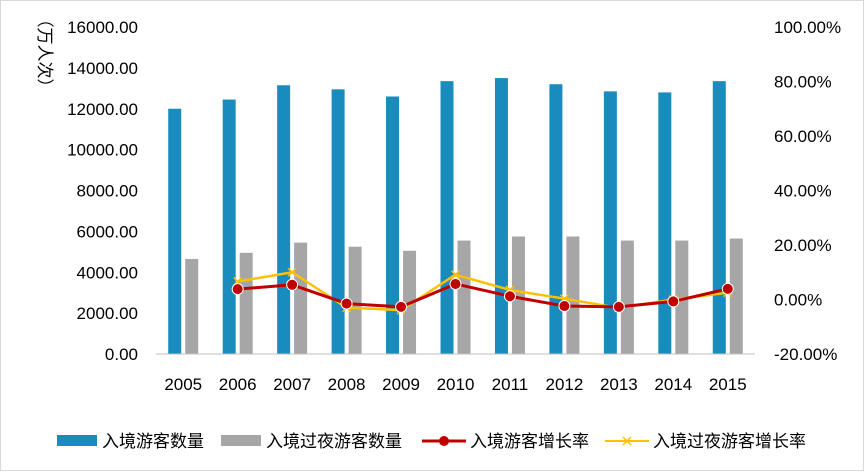  What do you see at coordinates (238, 384) in the screenshot?
I see `x-axis-tick-label: 2006` at bounding box center [238, 384].